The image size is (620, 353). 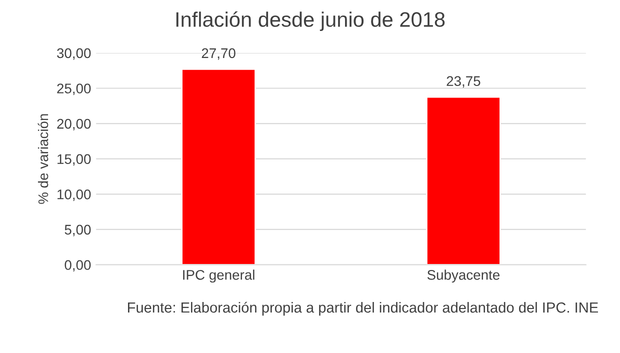 What do you see at coordinates (77, 230) in the screenshot?
I see `y-tick-label: 5,00` at bounding box center [77, 230].